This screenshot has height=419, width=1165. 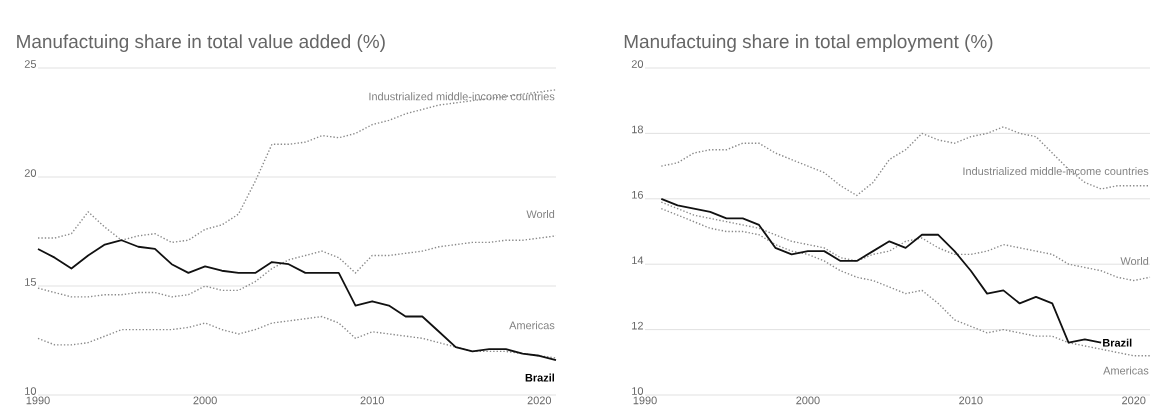 What do you see at coordinates (808, 43) in the screenshot?
I see `chart-title: Manufactuing share in total employment (%)` at bounding box center [808, 43].